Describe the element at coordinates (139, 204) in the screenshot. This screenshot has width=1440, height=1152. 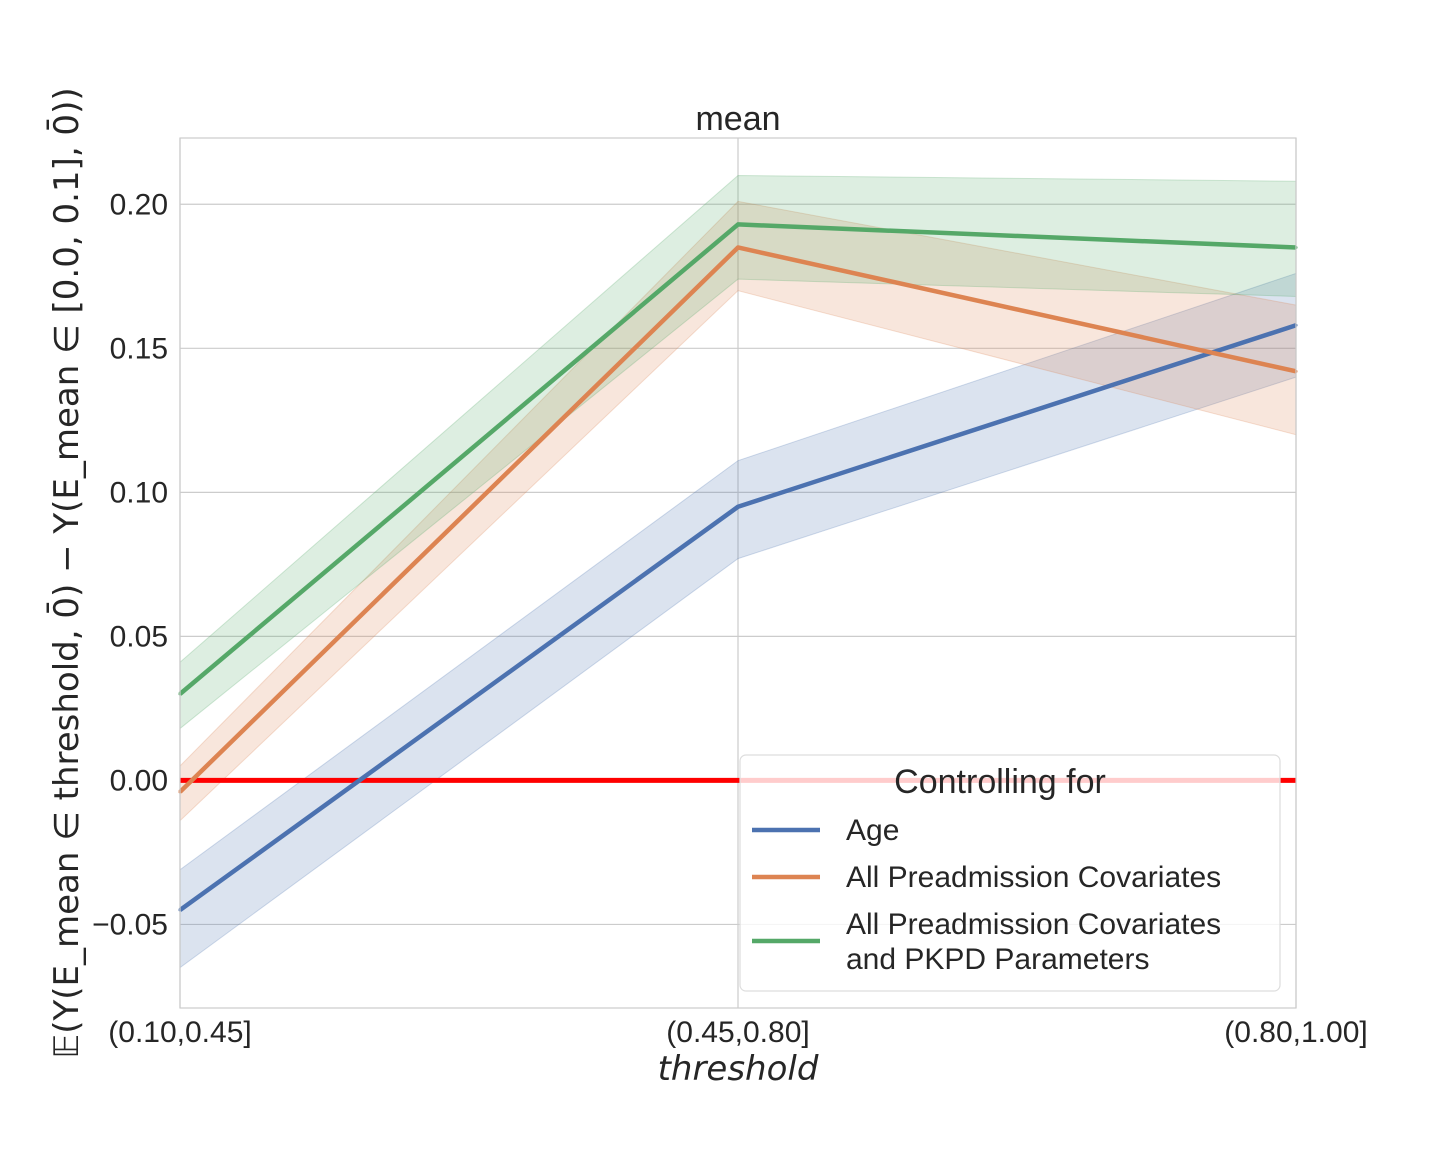
I see `y-tick-label: 0.20` at that location.